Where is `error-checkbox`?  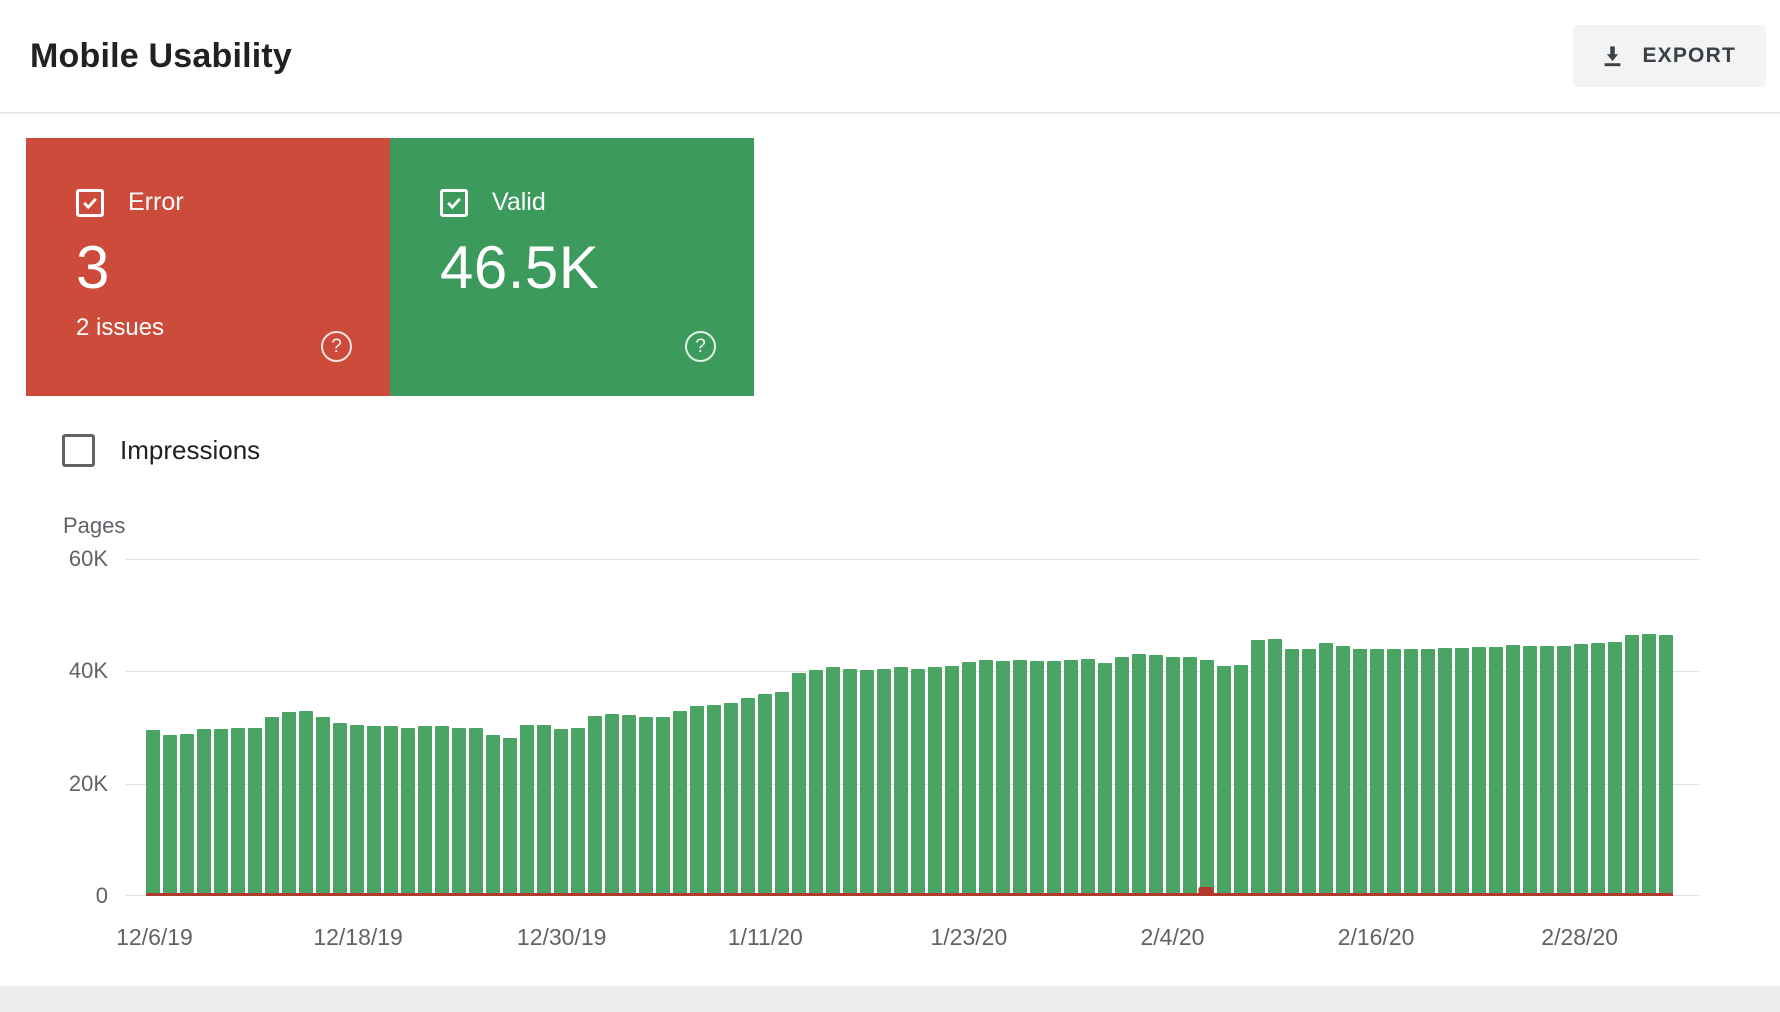 error-checkbox is located at coordinates (90, 202).